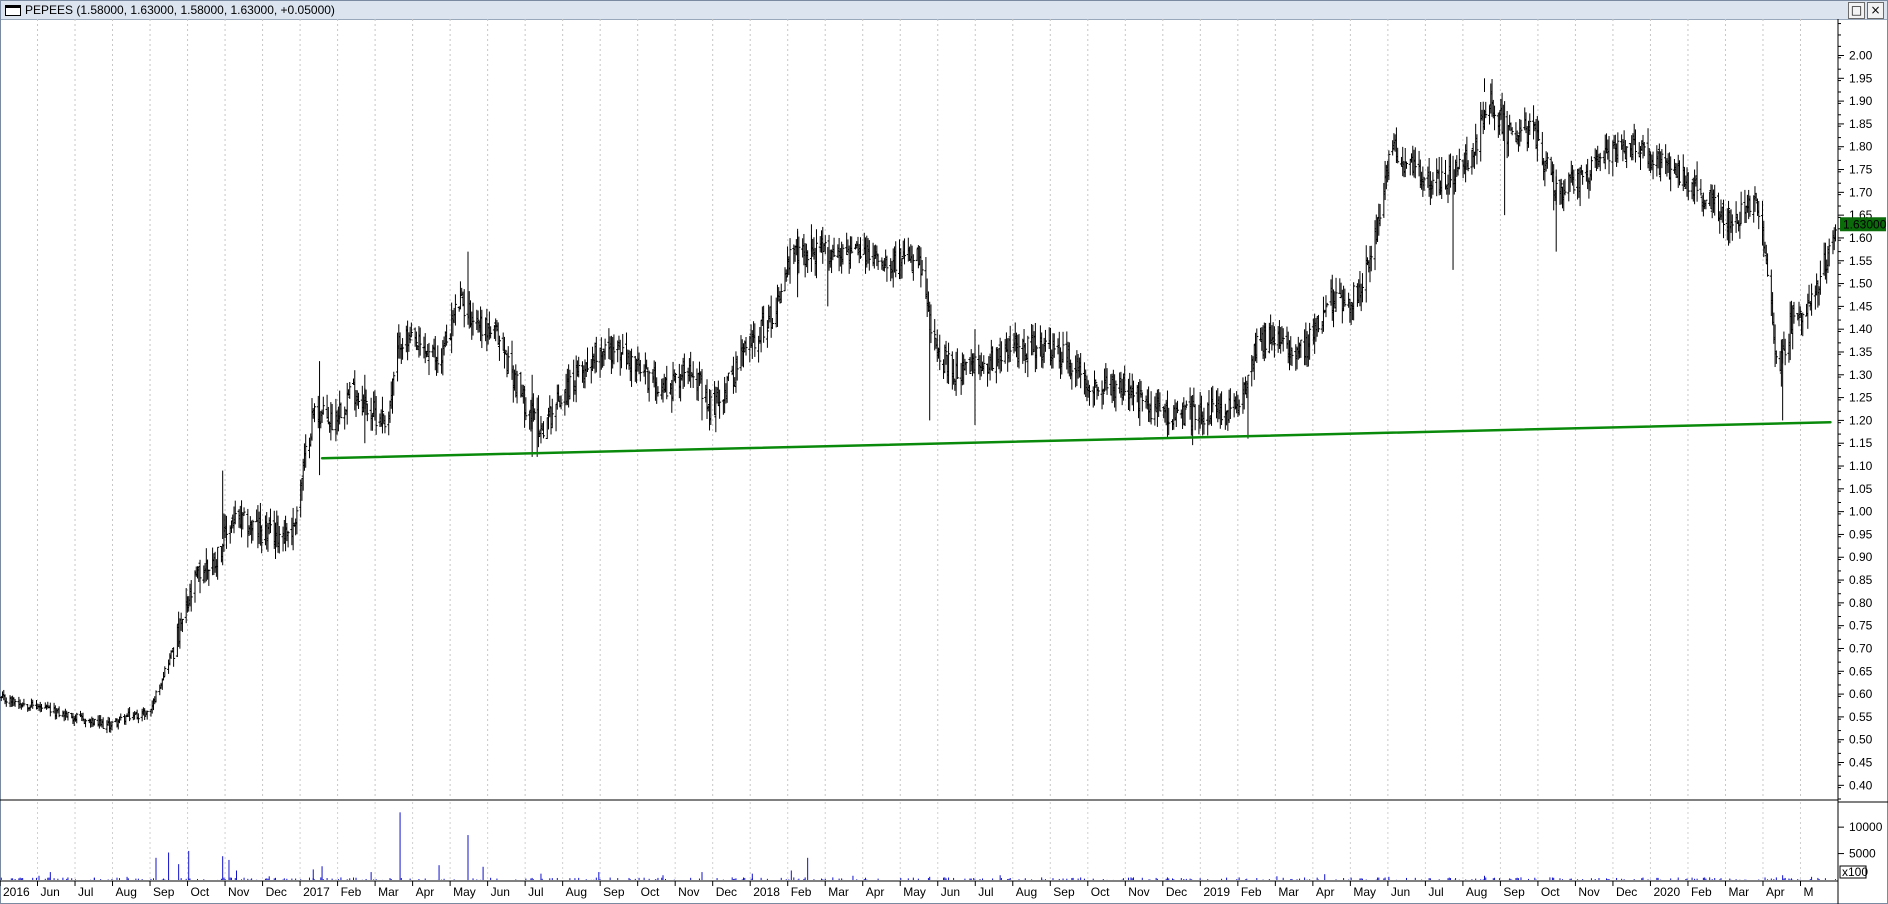 Image resolution: width=1888 pixels, height=904 pixels. What do you see at coordinates (1861, 261) in the screenshot?
I see `y-tick-label: 1.55` at bounding box center [1861, 261].